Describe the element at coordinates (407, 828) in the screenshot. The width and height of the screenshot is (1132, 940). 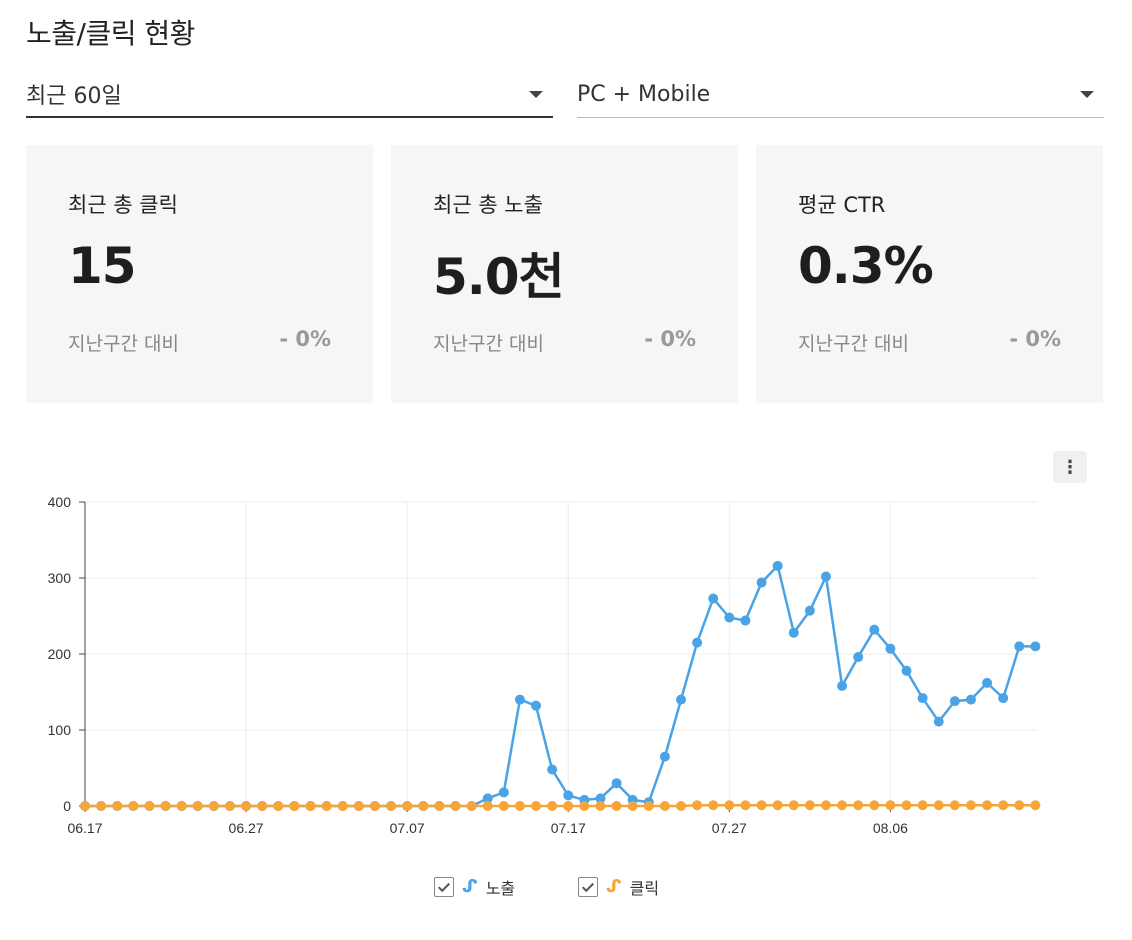
I see `x-tick-label: 07.07` at that location.